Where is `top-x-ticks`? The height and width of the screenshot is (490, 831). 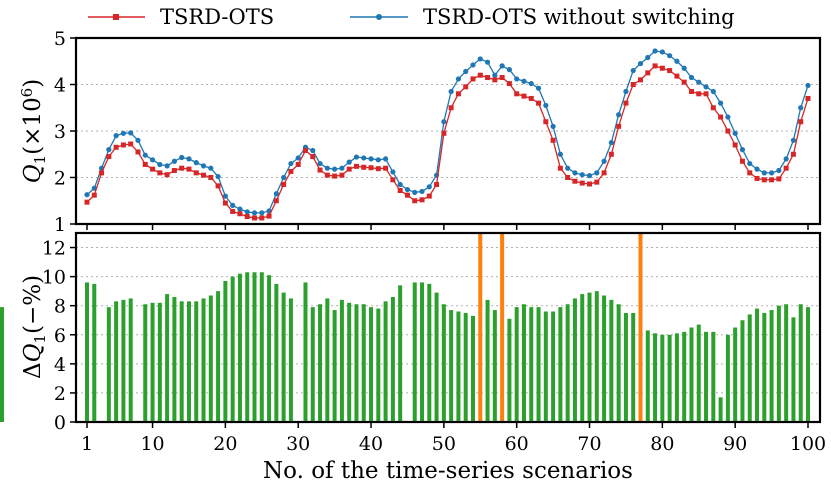 top-x-ticks is located at coordinates (447, 227).